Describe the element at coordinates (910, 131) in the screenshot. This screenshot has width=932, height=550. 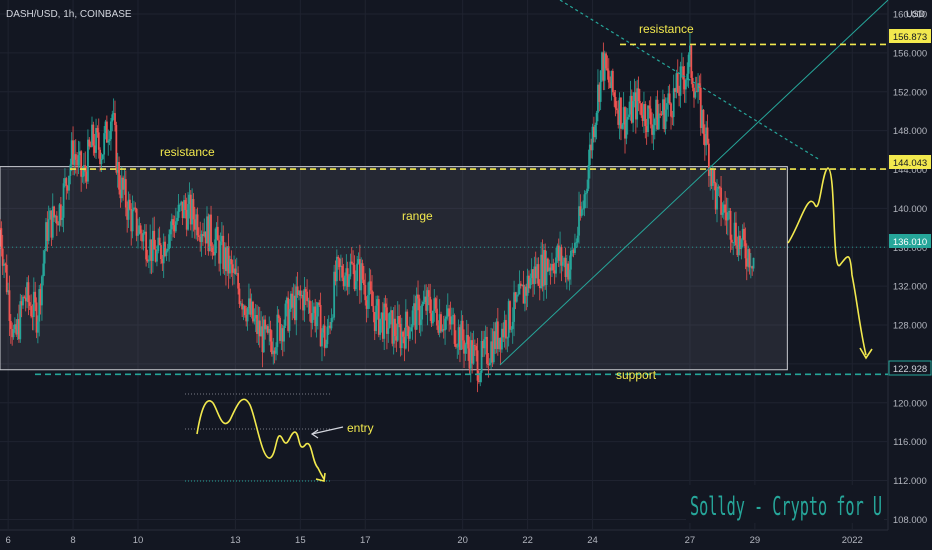
I see `y-tick-label: 148.000` at that location.